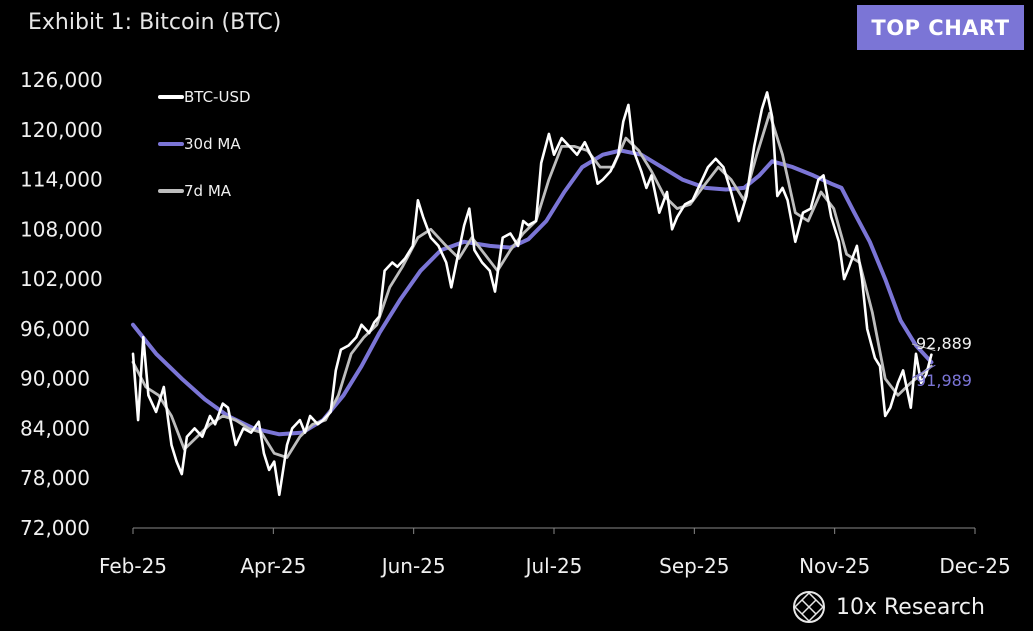  What do you see at coordinates (61, 229) in the screenshot?
I see `y-tick-label: 108,000` at bounding box center [61, 229].